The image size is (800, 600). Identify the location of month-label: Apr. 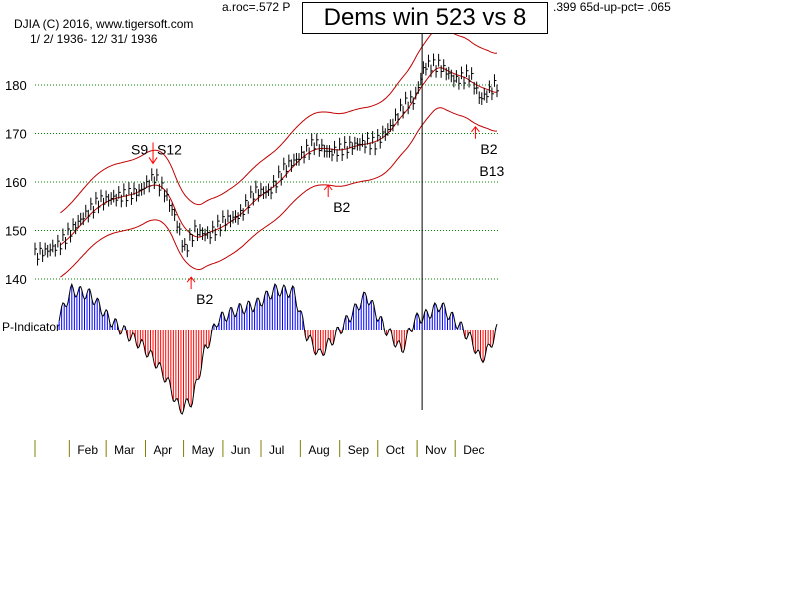
(163, 450).